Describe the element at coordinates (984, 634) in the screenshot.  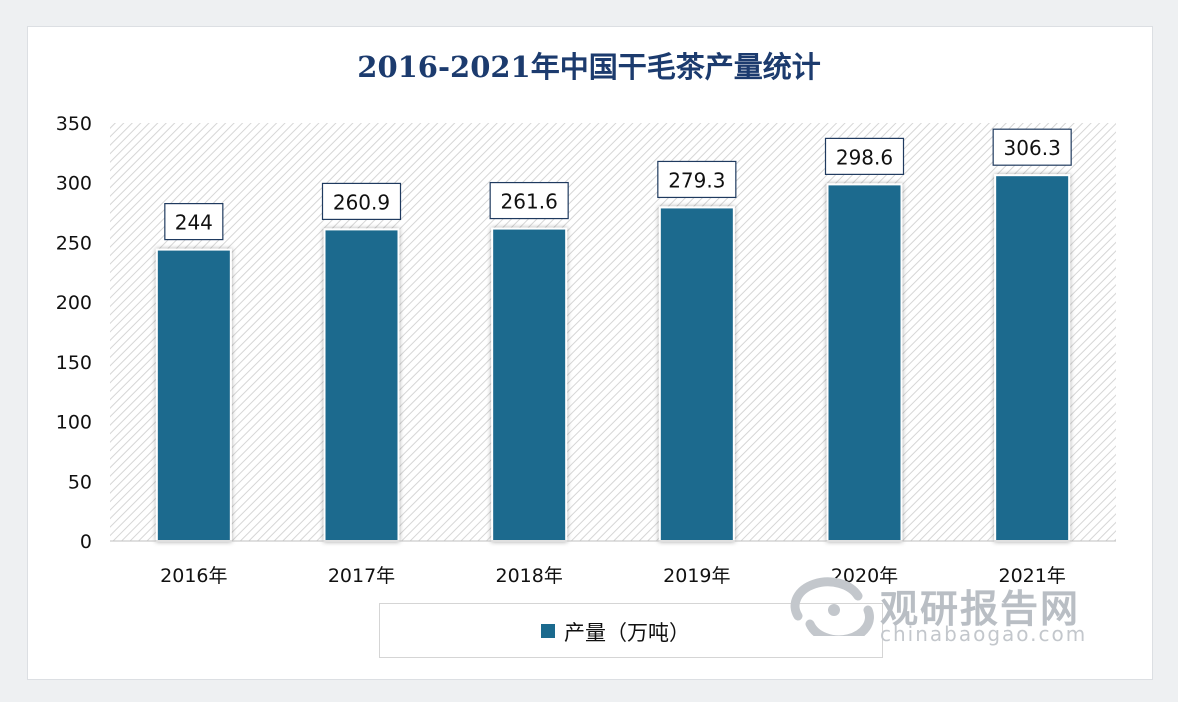
I see `watermark-url: chinabaogao.com` at that location.